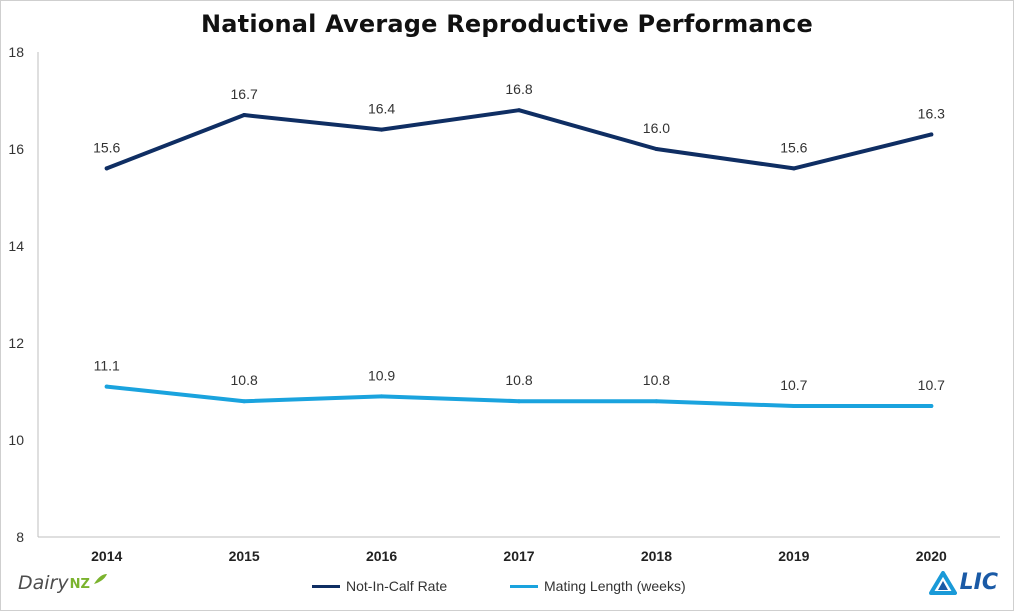 Image resolution: width=1014 pixels, height=611 pixels. I want to click on data-label-mating-length-weeks-2018: 10.8, so click(656, 380).